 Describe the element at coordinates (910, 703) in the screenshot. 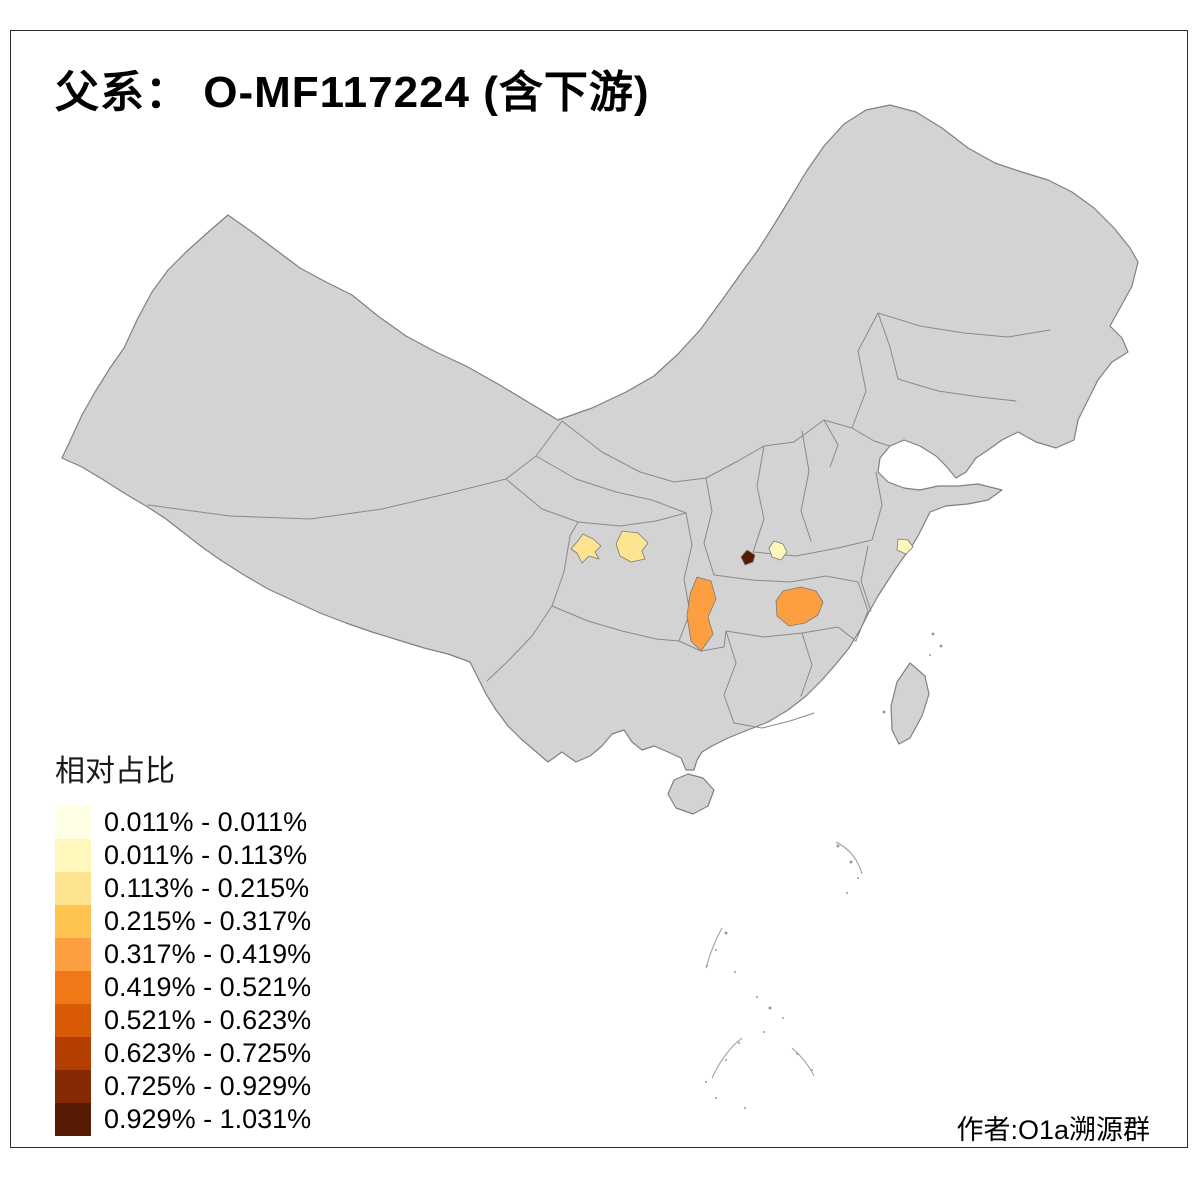

I see `taiwan-island` at that location.